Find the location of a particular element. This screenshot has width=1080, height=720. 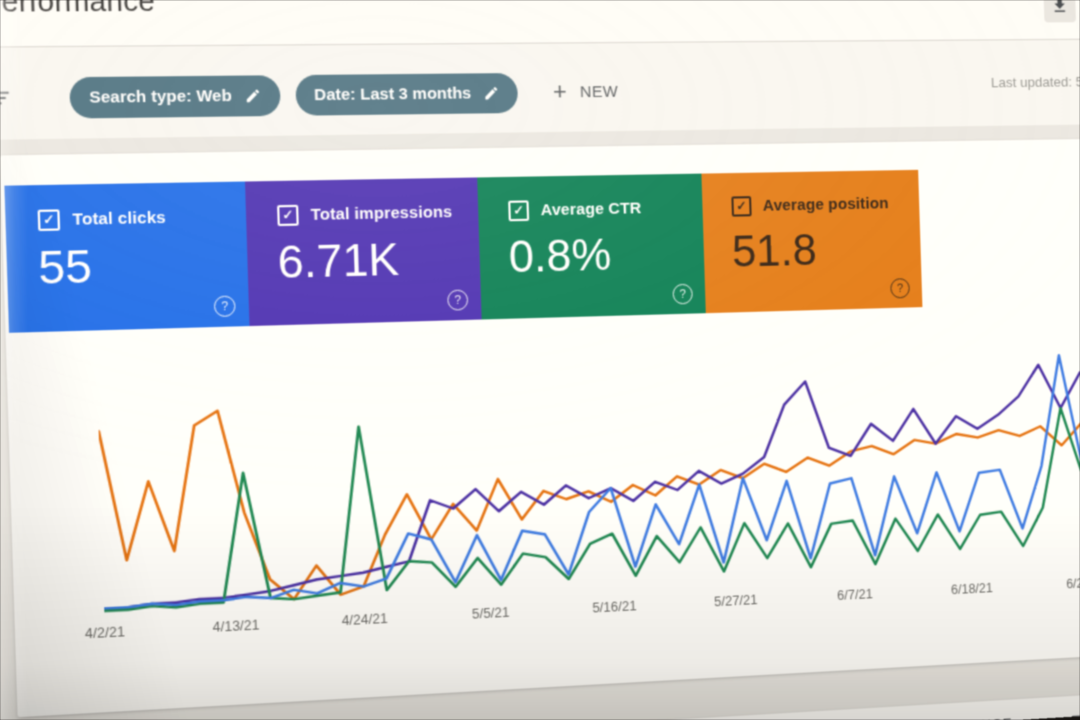

date-range-chip: Date: Last 3 months is located at coordinates (406, 94).